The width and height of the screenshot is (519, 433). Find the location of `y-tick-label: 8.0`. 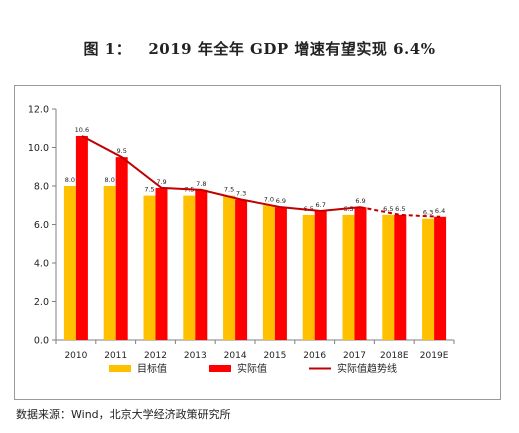

y-tick-label: 8.0 is located at coordinates (41, 187).